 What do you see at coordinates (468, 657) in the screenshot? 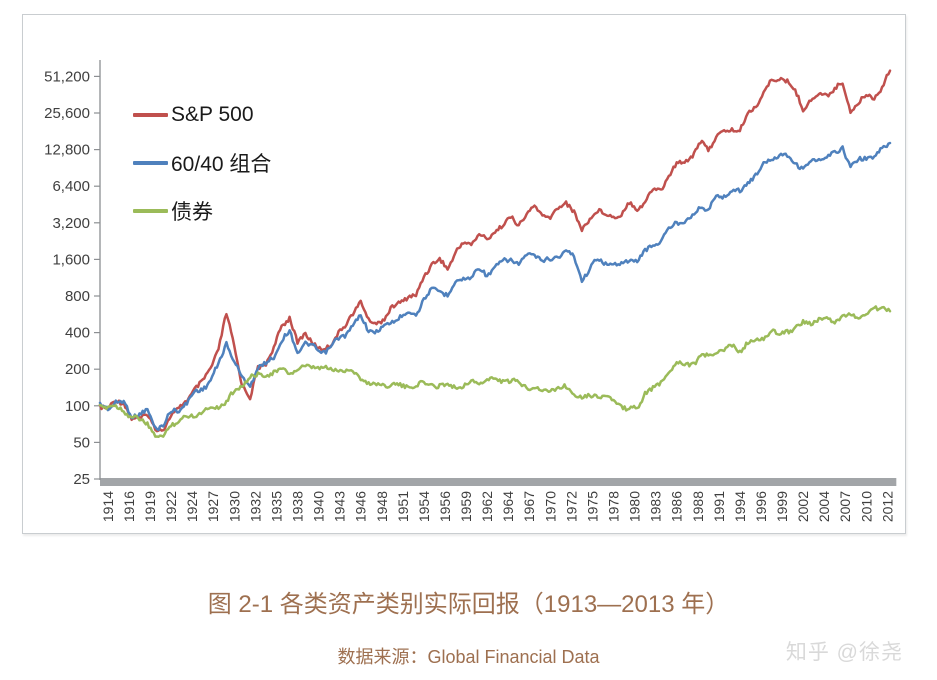
I see `data-source-note: 数据来源：Global Financial Data` at bounding box center [468, 657].